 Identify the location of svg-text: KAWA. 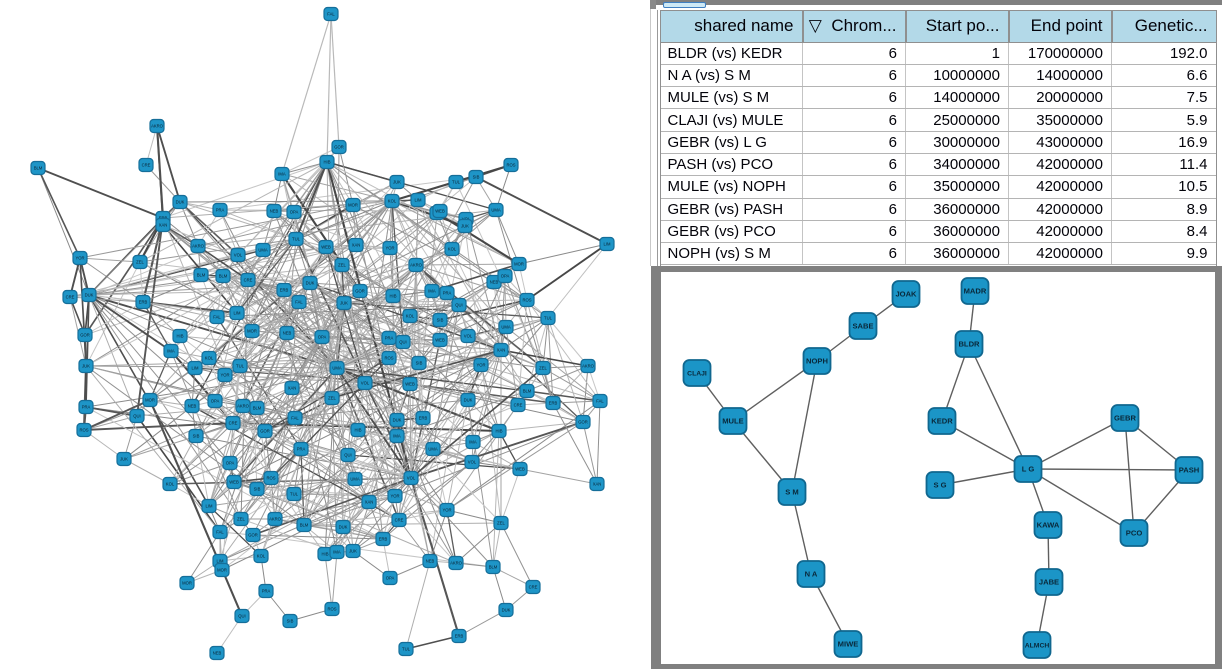
(1048, 525).